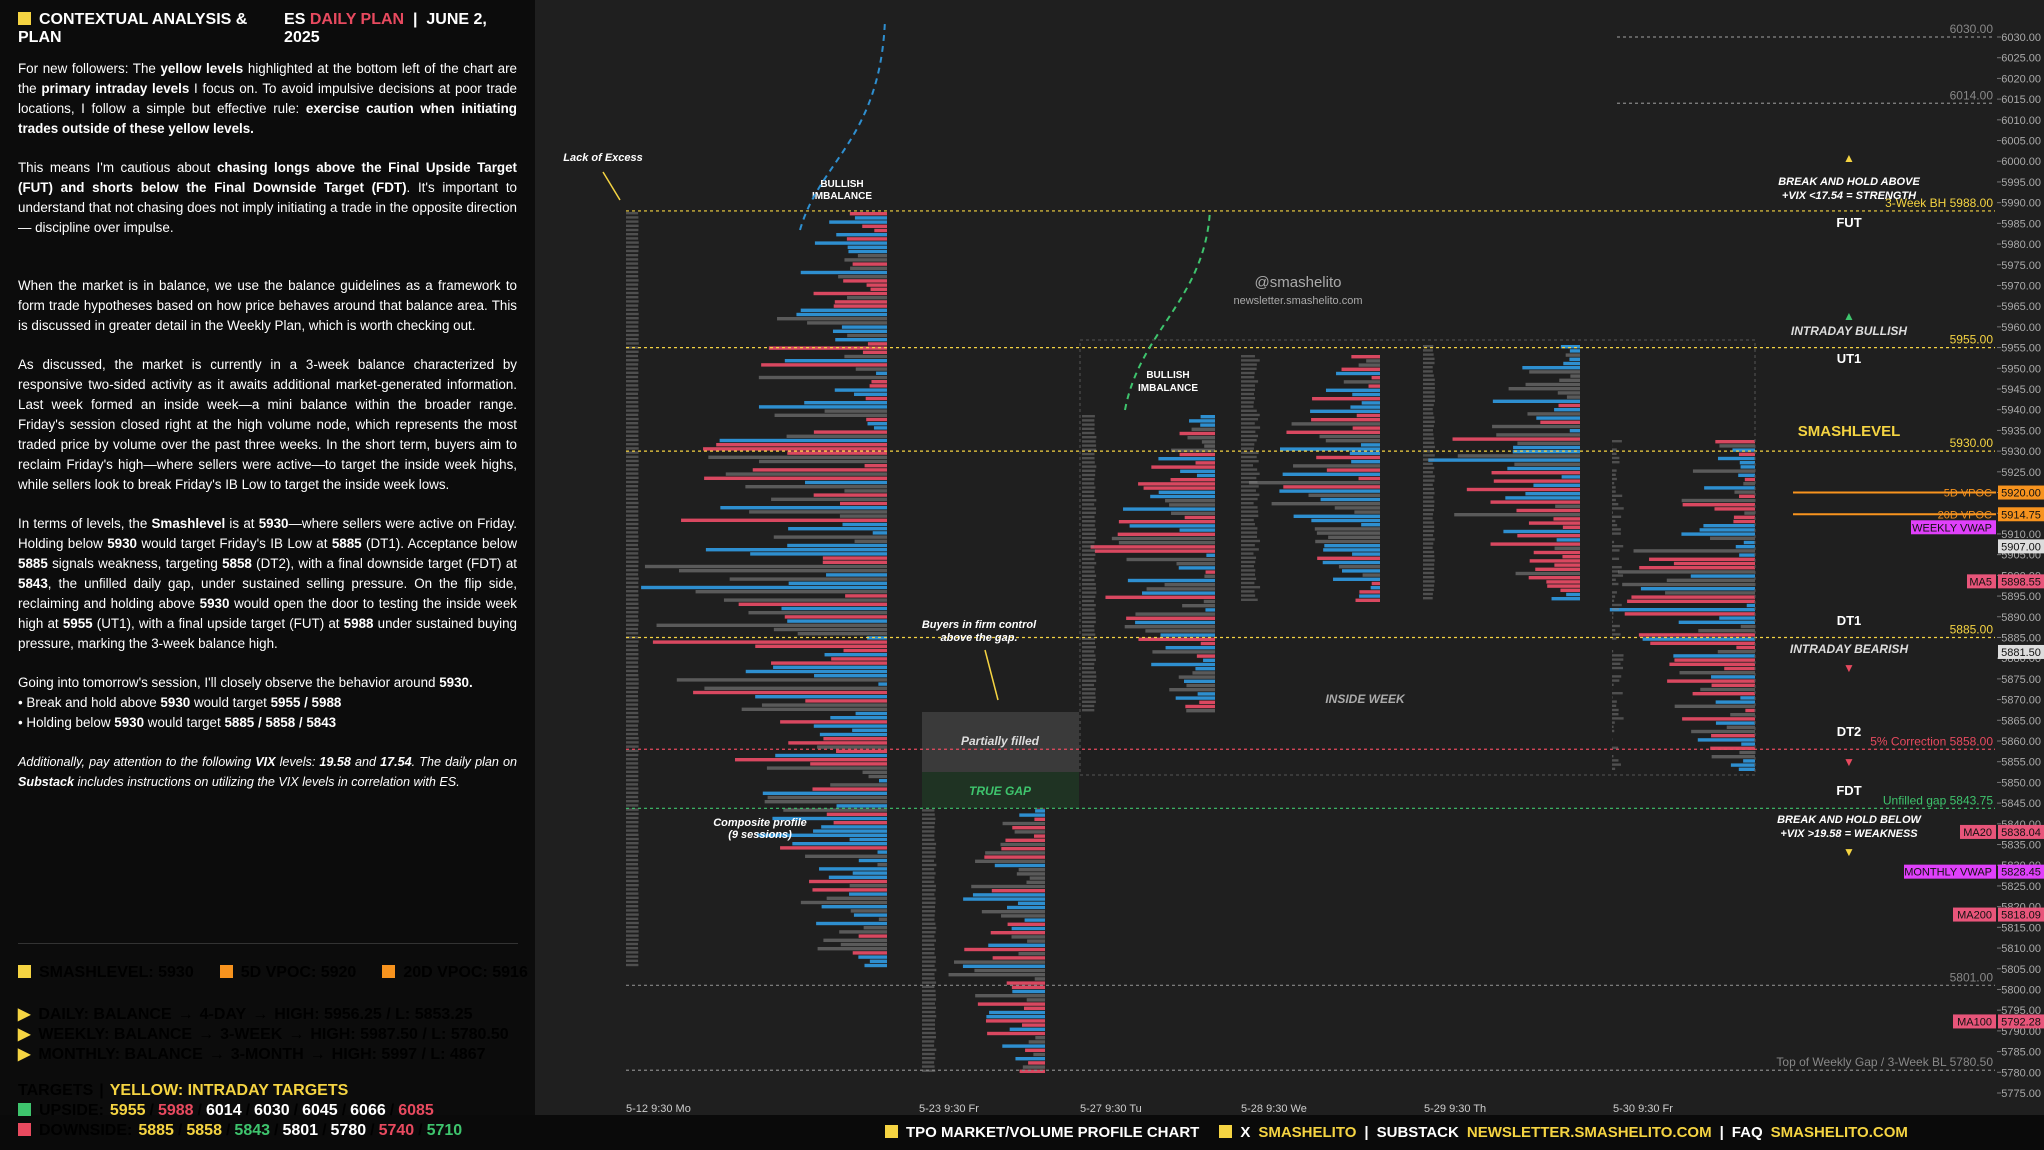  Describe the element at coordinates (1589, 1132) in the screenshot. I see `footer-item: NEWSLETTER.SMASHELITO.COM` at that location.